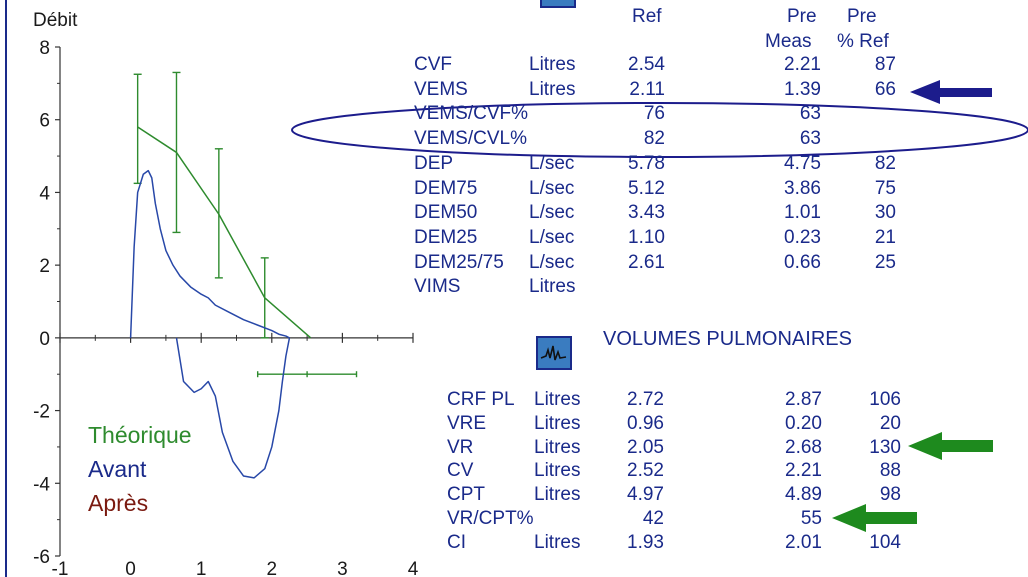 This screenshot has width=1028, height=577. I want to click on volumes-title: VOLUMES PULMONAIRES, so click(727, 339).